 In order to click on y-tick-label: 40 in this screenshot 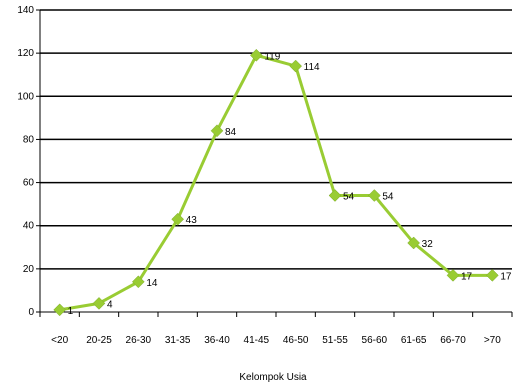, I will do `click(29, 226)`.